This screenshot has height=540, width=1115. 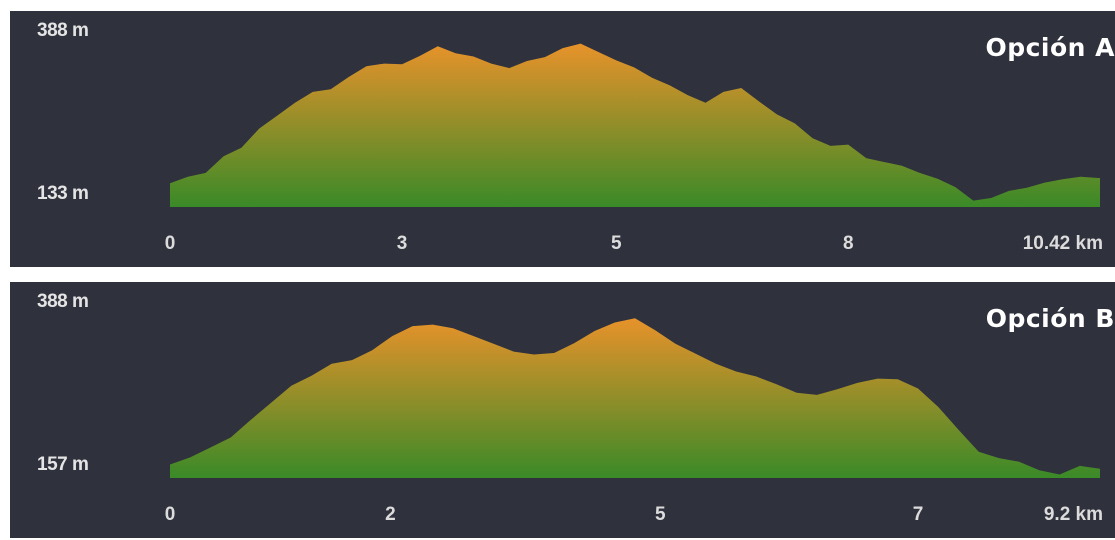 What do you see at coordinates (63, 301) in the screenshot?
I see `y-max-label-b: 388 m` at bounding box center [63, 301].